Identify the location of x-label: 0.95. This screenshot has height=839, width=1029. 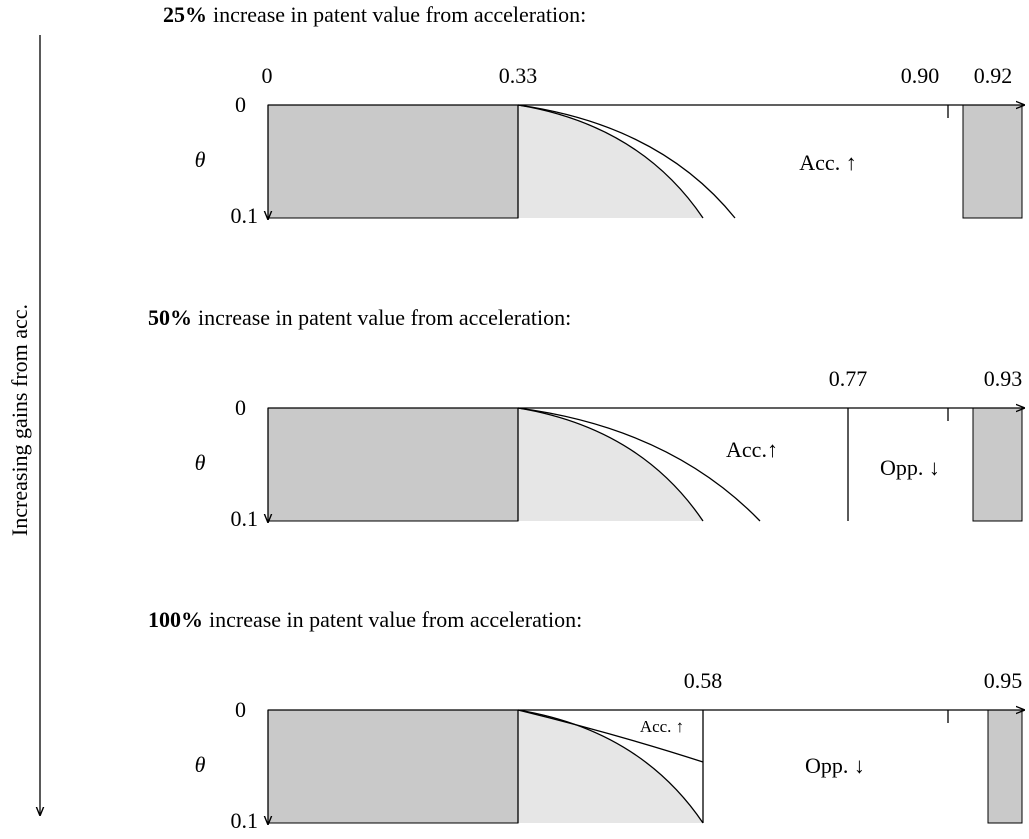
(1003, 680).